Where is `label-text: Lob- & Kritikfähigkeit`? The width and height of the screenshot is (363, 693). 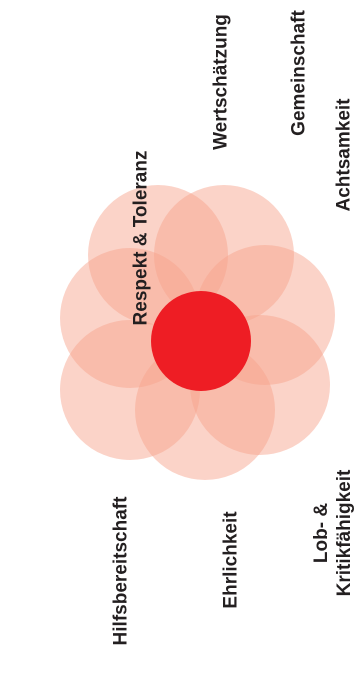
label-text: Lob- & Kritikfähigkeit is located at coordinates (334, 533).